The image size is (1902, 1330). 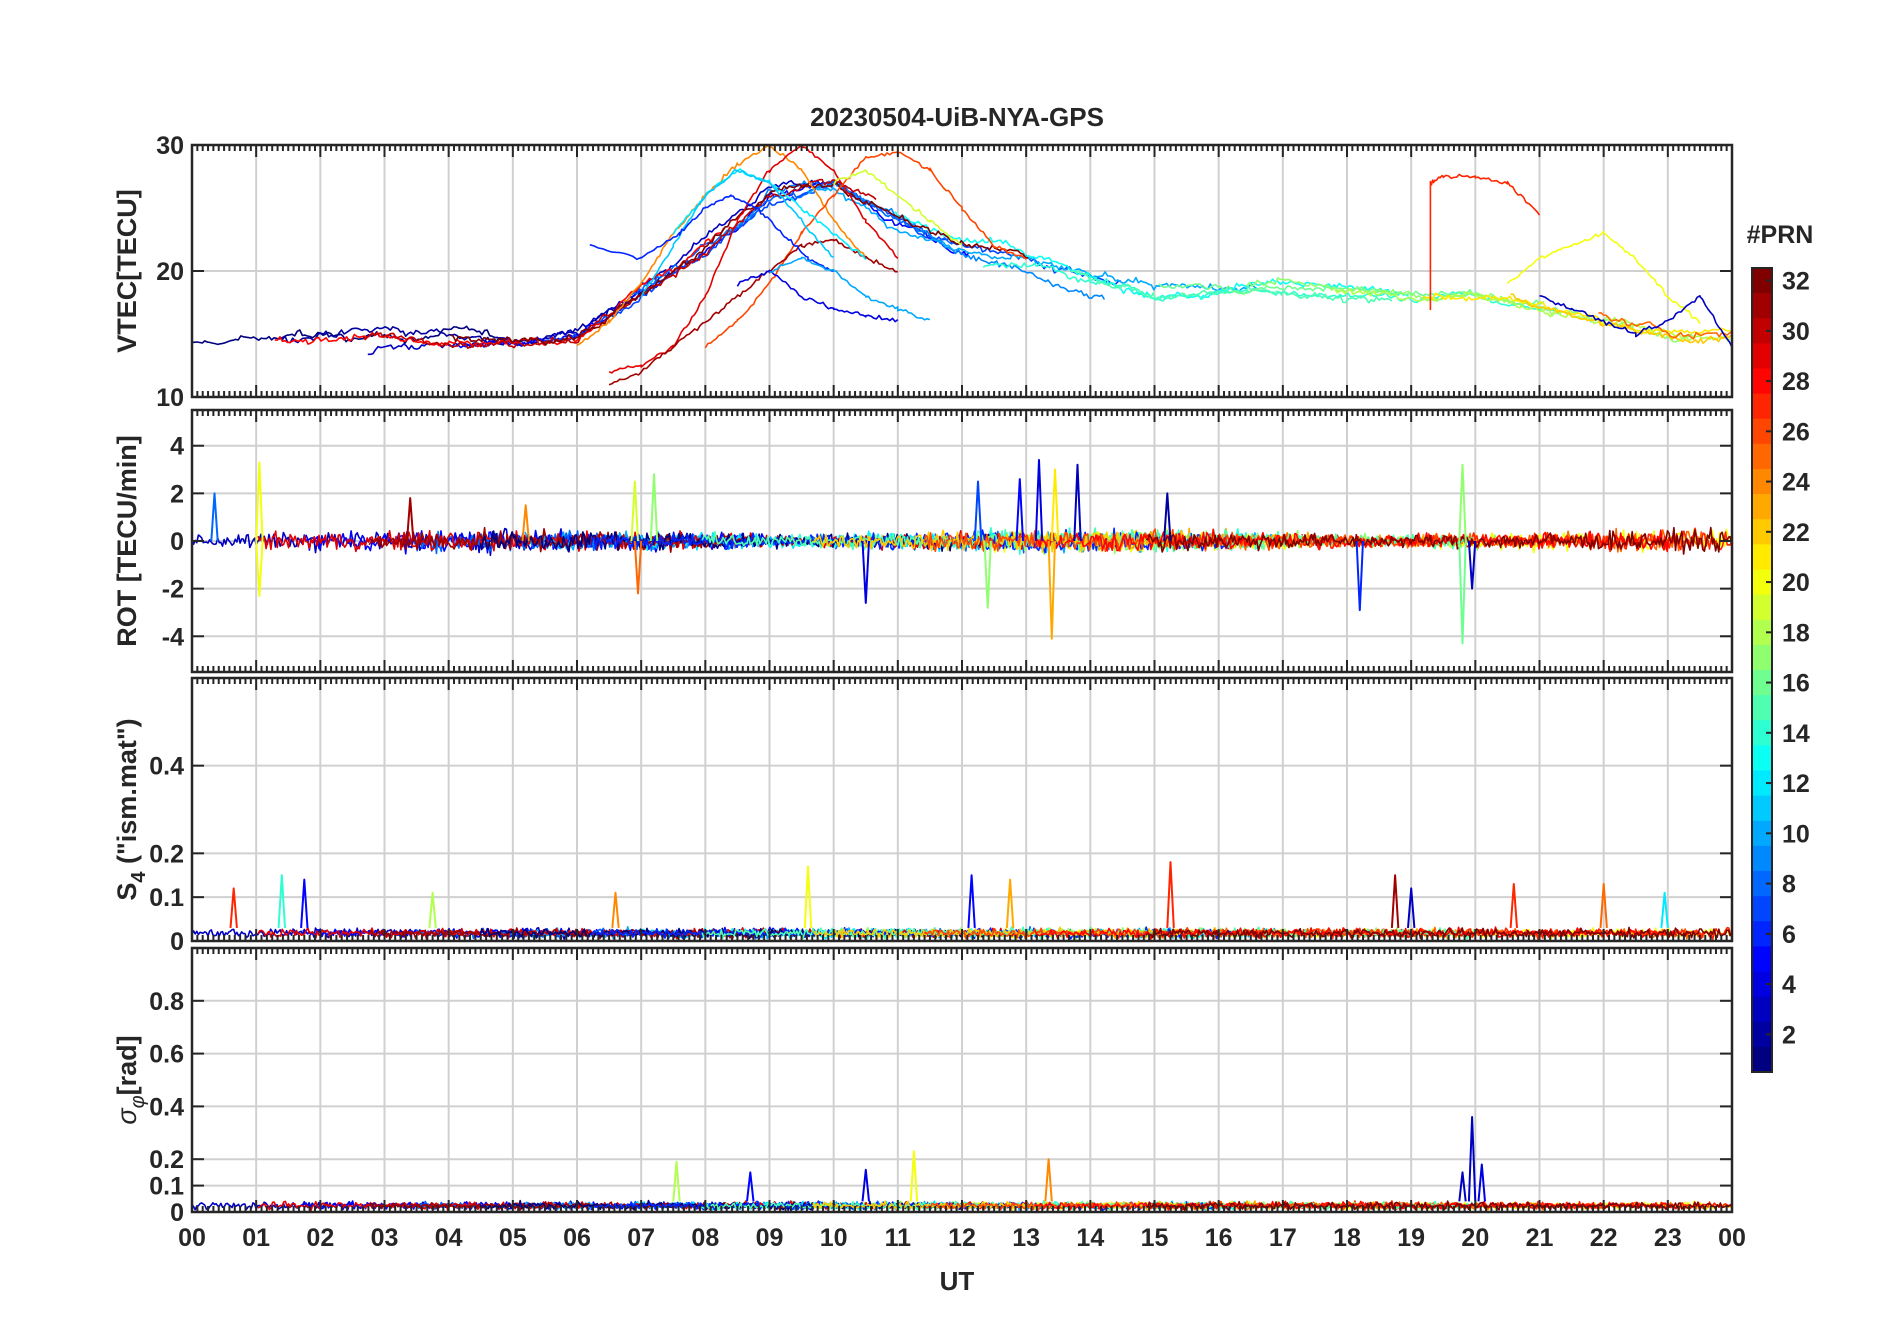 What do you see at coordinates (173, 590) in the screenshot?
I see `y-tick-label: -2` at bounding box center [173, 590].